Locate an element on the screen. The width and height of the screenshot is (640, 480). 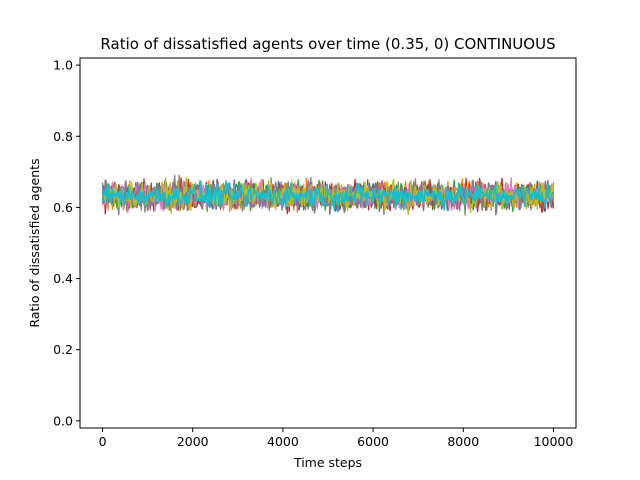
y-tick-label: 0.2 is located at coordinates (63, 349).